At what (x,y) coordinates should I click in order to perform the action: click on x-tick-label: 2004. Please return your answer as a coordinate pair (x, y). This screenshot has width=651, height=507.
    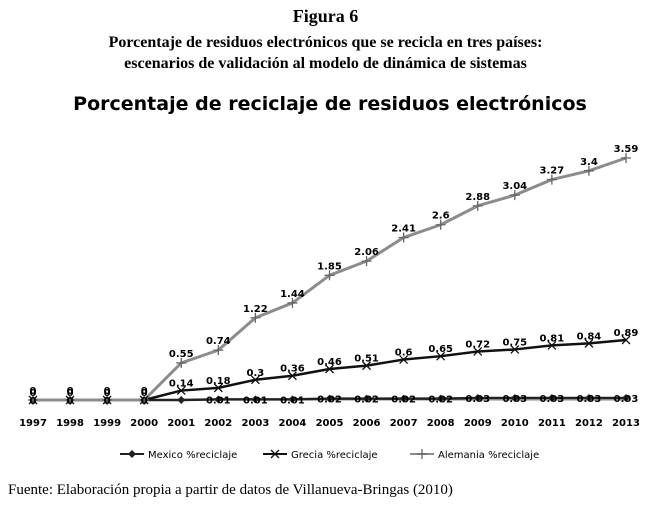
    Looking at the image, I should click on (293, 423).